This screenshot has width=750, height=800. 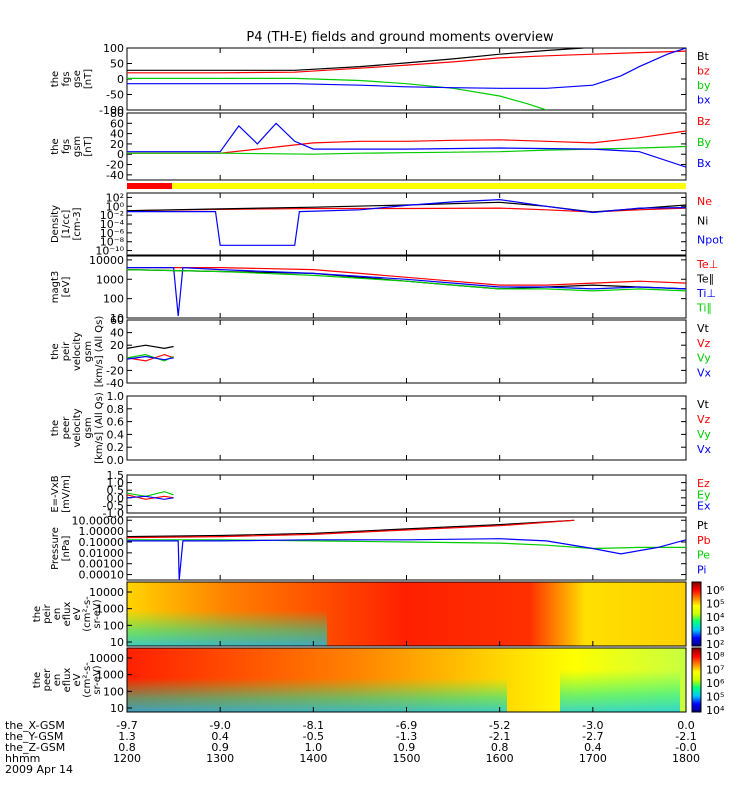 I want to click on ytick-label: 0.2, so click(x=116, y=447).